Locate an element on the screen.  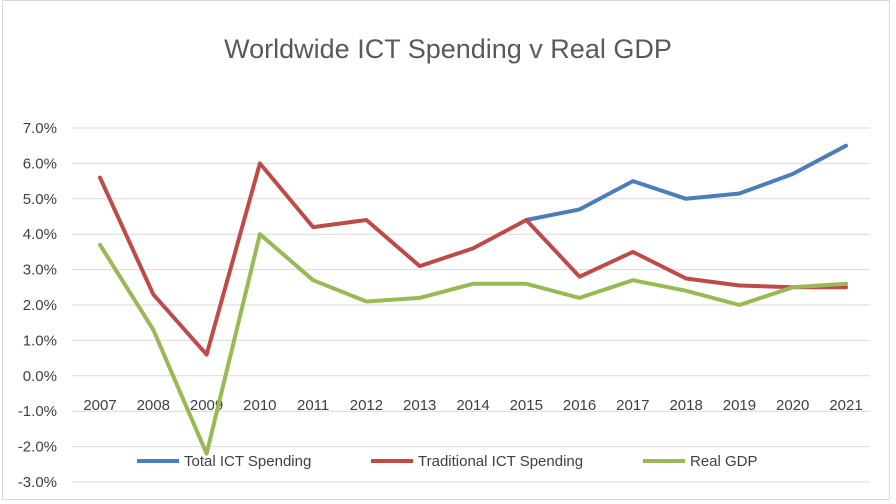
y-tick-label: 5.0% is located at coordinates (40, 199).